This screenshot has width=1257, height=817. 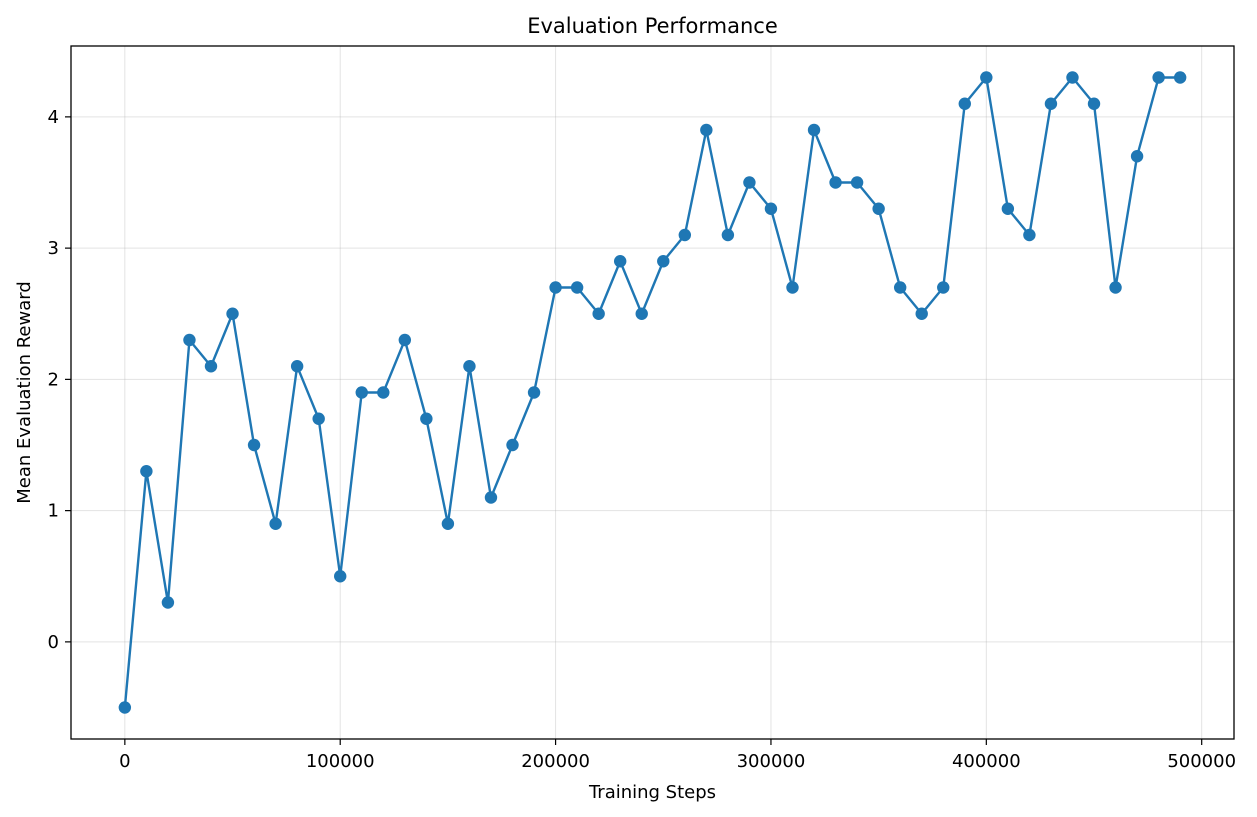 What do you see at coordinates (652, 26) in the screenshot?
I see `chart-title: Evaluation Performance` at bounding box center [652, 26].